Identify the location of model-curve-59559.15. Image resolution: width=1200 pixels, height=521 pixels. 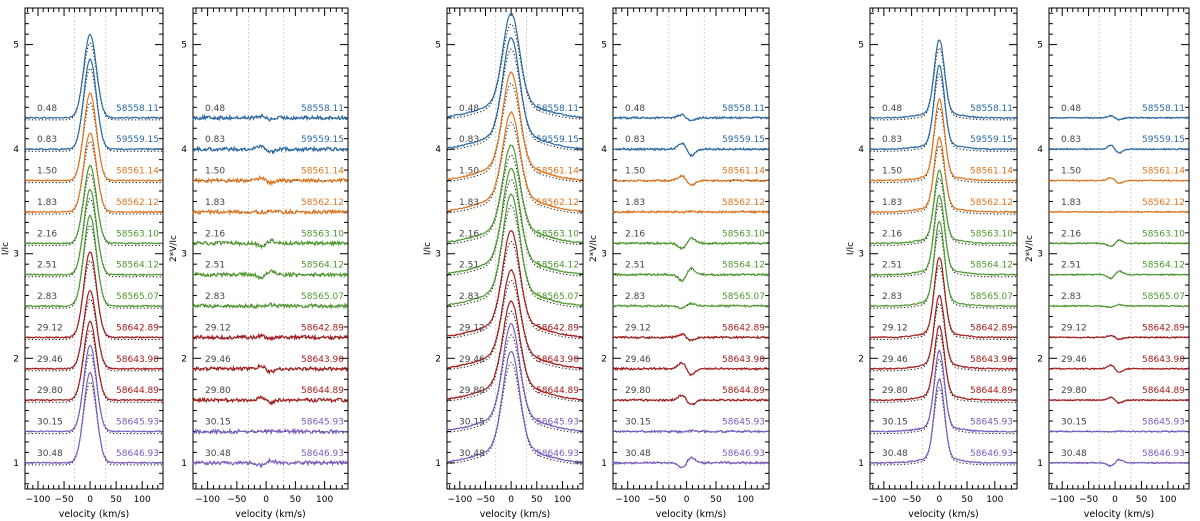
(943, 112).